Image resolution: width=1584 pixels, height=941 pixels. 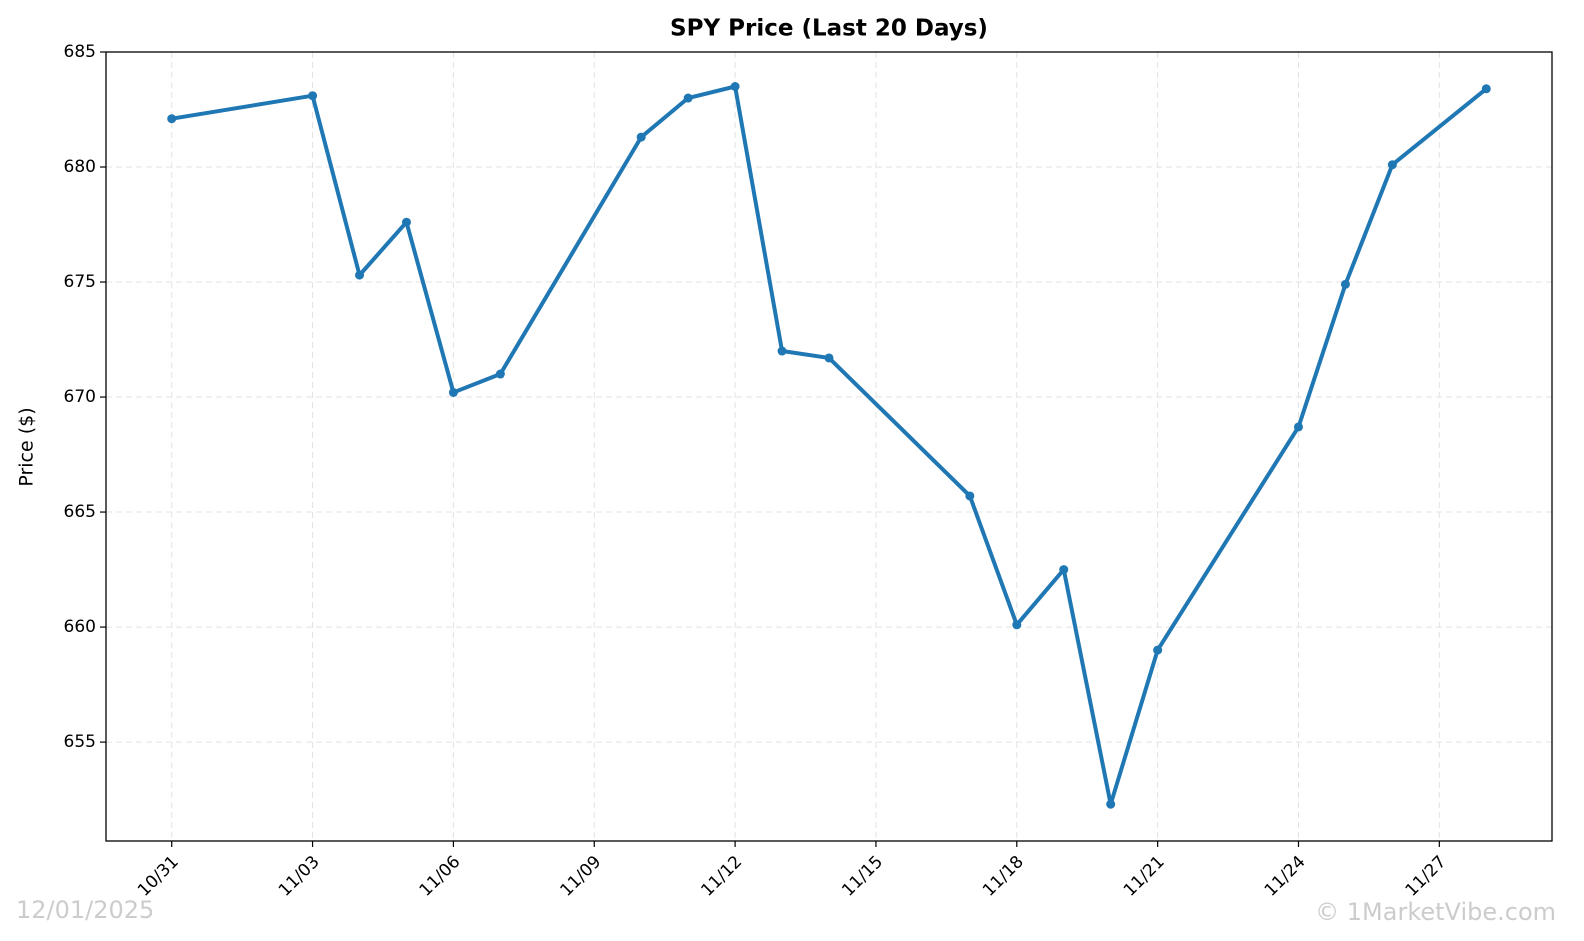 I want to click on chart-title: SPY Price (Last 20 Days), so click(x=829, y=29).